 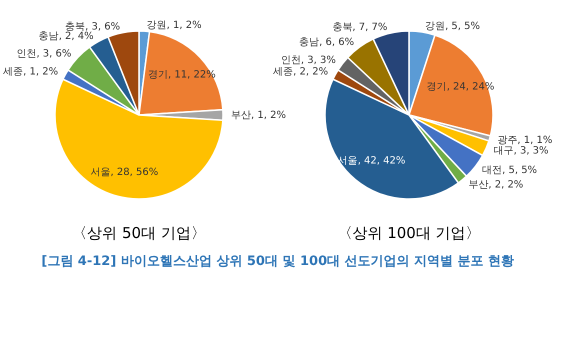 What do you see at coordinates (409, 233) in the screenshot?
I see `text: 〈상위 100대 기업〉` at bounding box center [409, 233].